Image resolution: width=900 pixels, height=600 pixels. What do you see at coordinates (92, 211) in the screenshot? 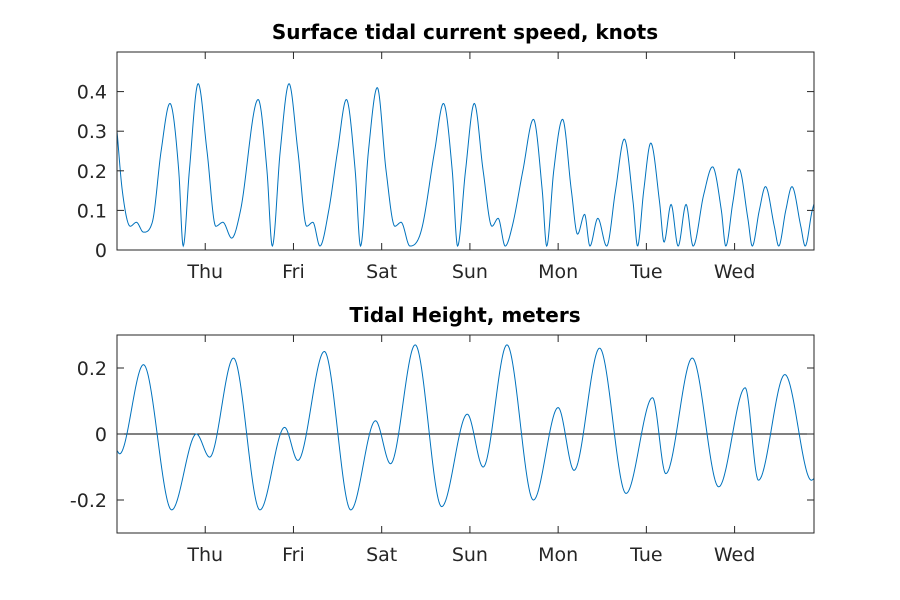
I see `current-speed-y-tick-label: 0.1` at bounding box center [92, 211].